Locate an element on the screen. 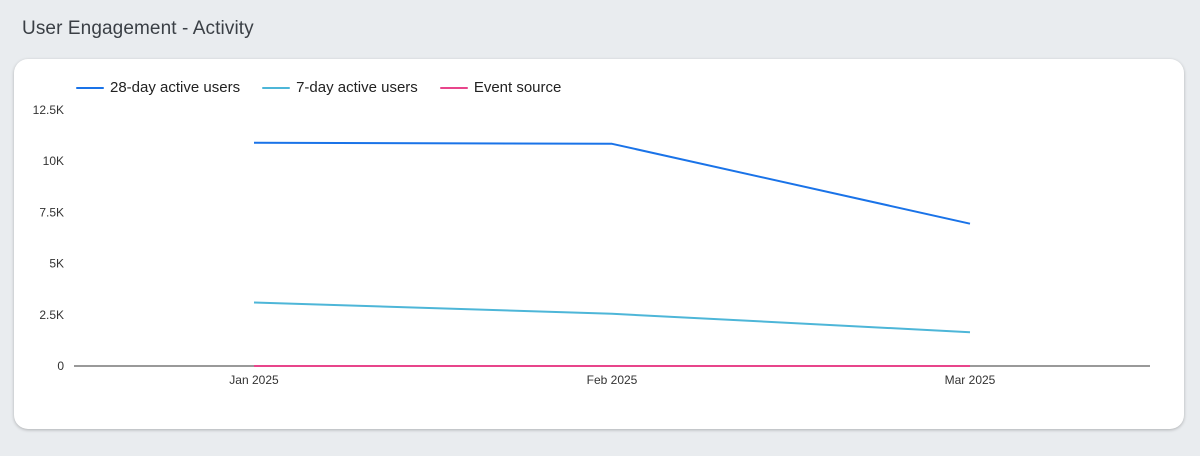  legend-item-28-day-active-users: 28-day active users is located at coordinates (158, 87).